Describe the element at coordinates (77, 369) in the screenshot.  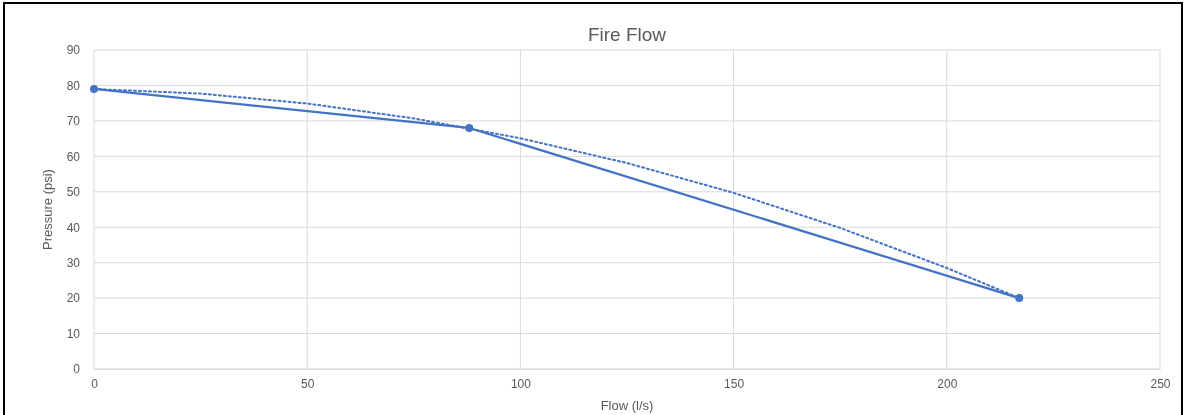
I see `y-tick-label: 0` at that location.